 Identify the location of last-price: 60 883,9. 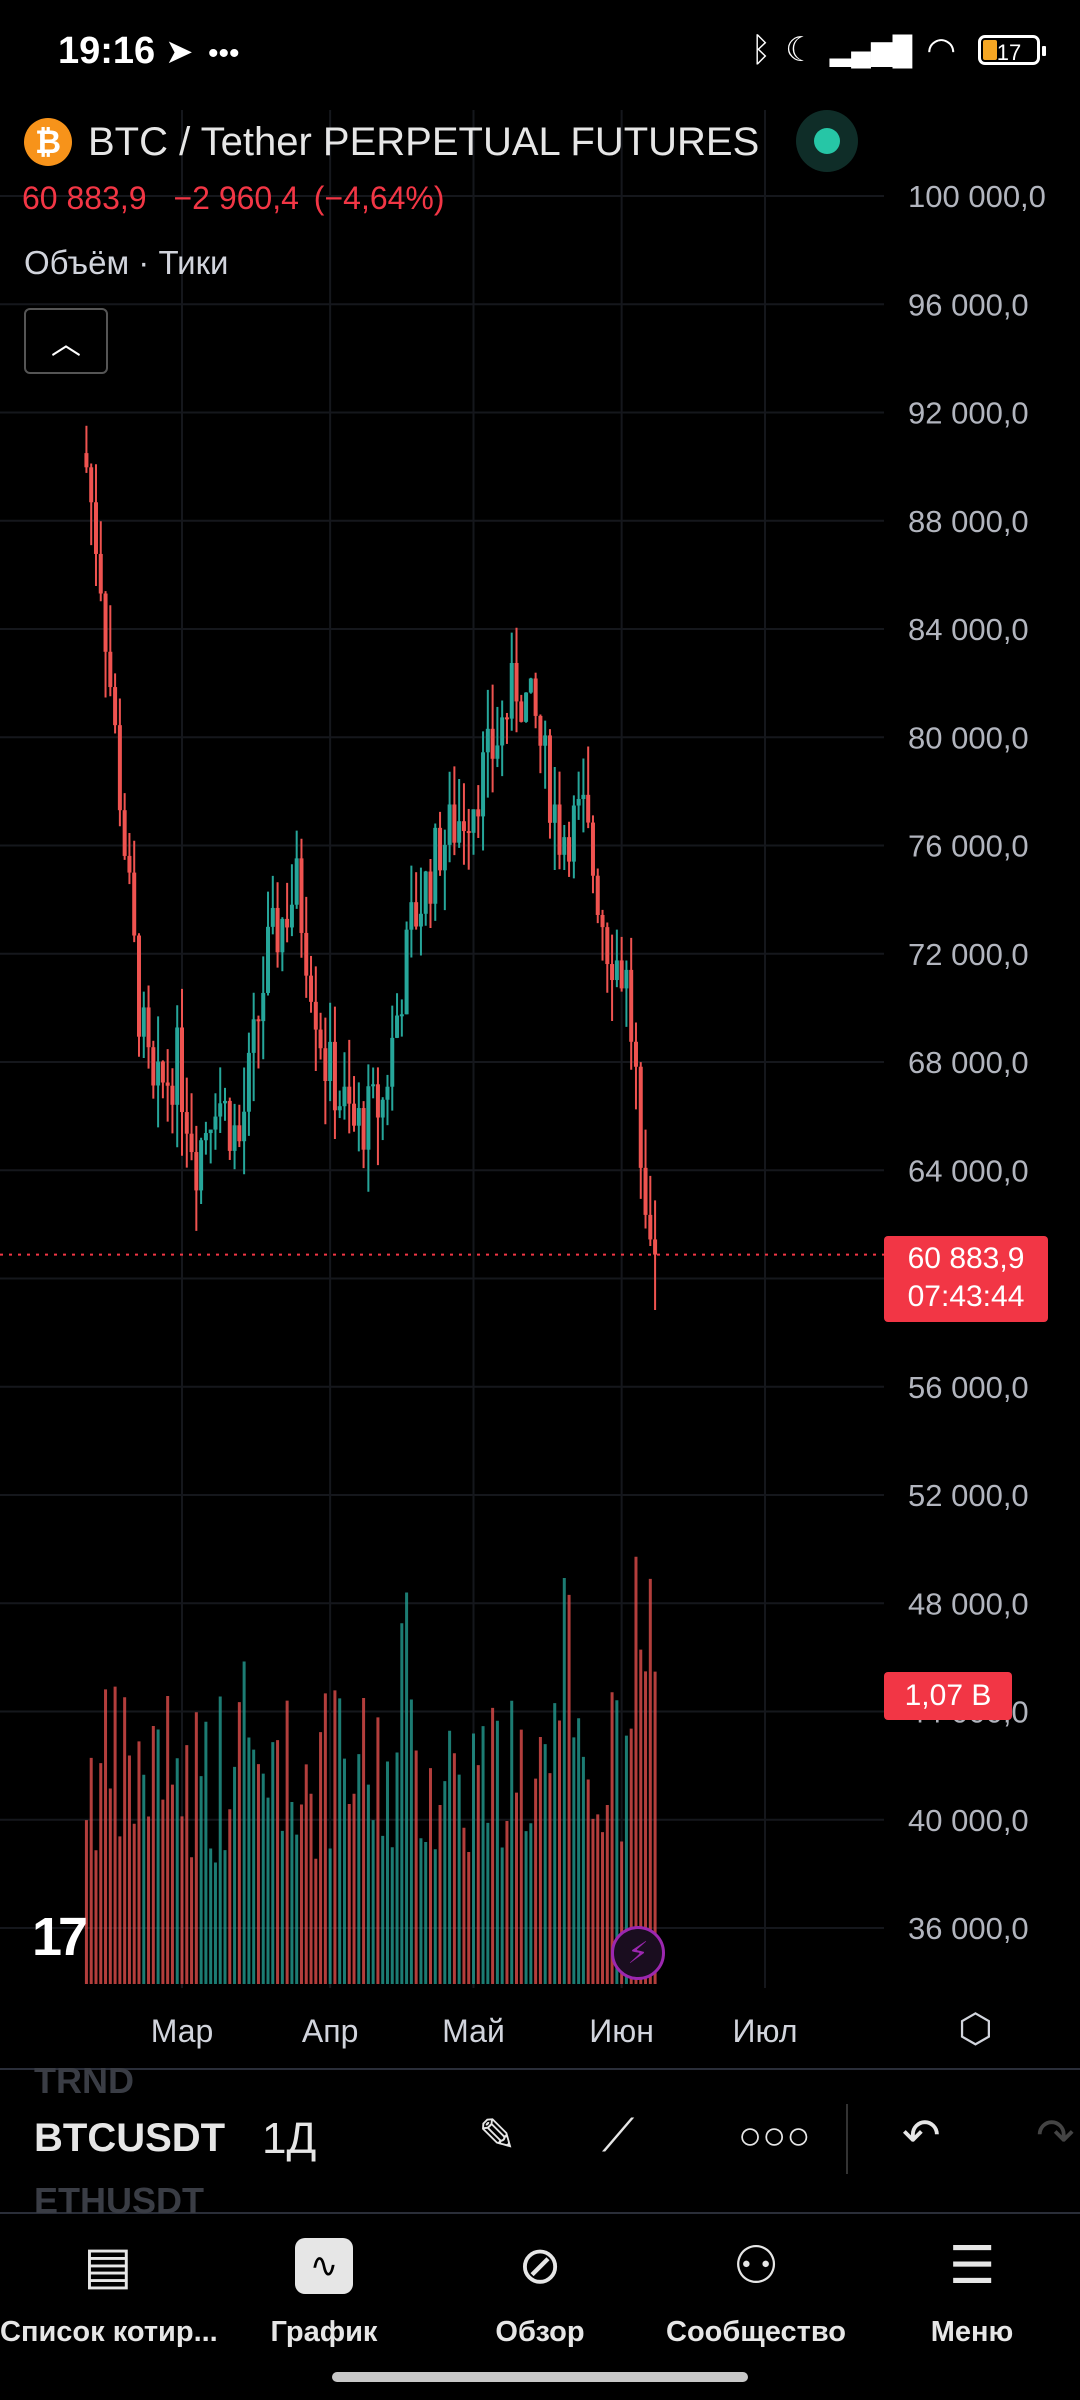
(84, 198).